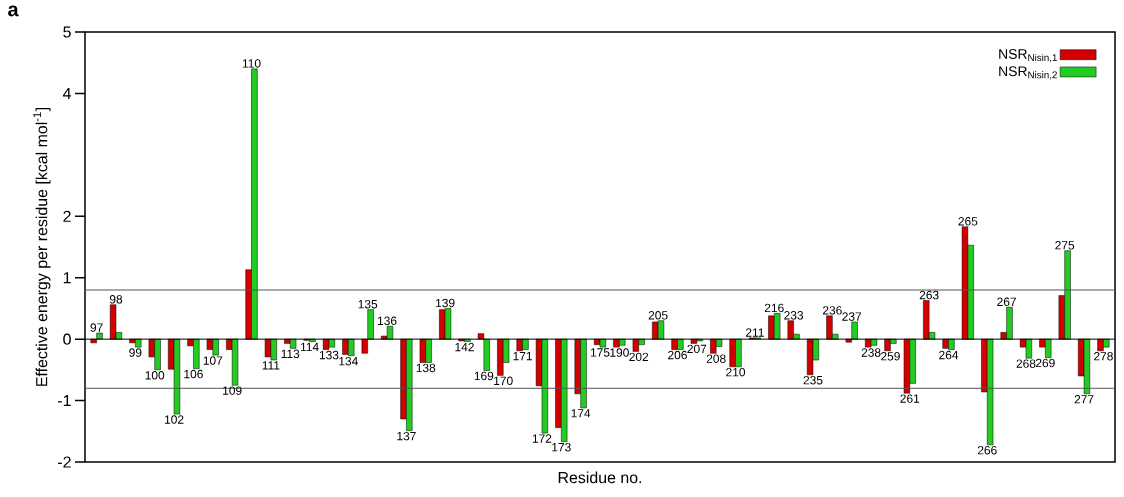 This screenshot has height=497, width=1124. What do you see at coordinates (600, 477) in the screenshot?
I see `x-axis-title: Residue no.` at bounding box center [600, 477].